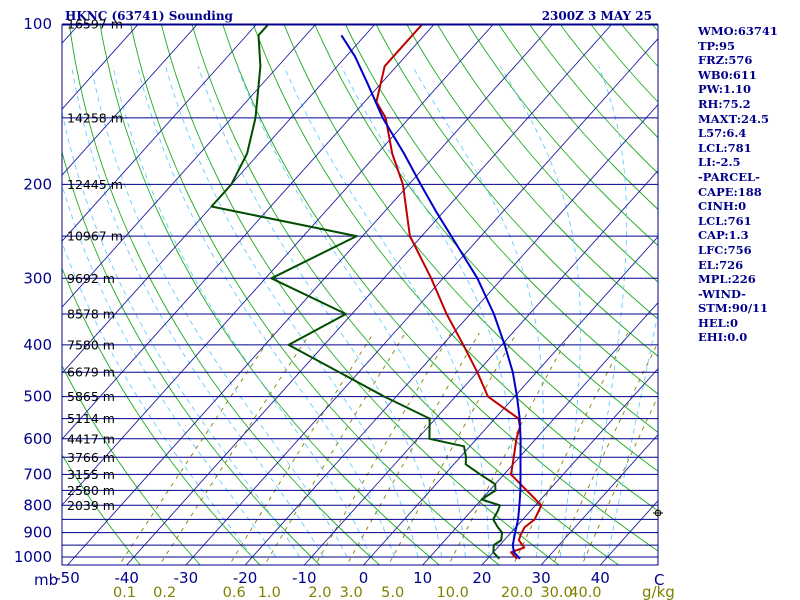 The image size is (800, 600). Describe the element at coordinates (91, 490) in the screenshot. I see `height-label: 2580 m` at that location.